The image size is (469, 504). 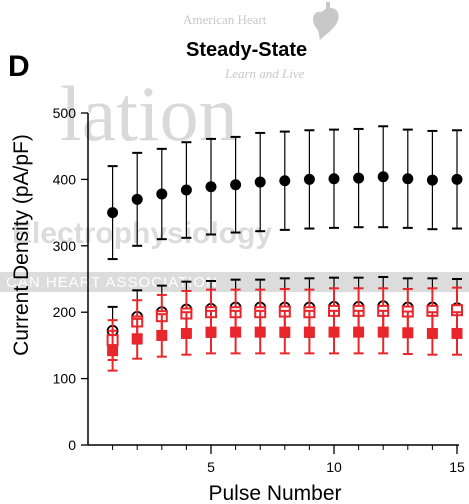 What do you see at coordinates (334, 467) in the screenshot?
I see `x-tick-label: 10` at bounding box center [334, 467].